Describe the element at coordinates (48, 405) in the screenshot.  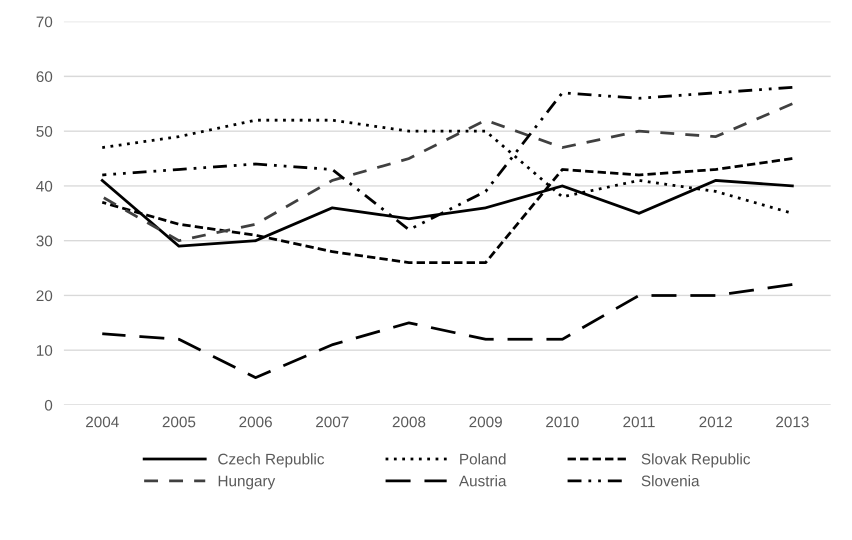
I see `y-tick-label: 0` at that location.